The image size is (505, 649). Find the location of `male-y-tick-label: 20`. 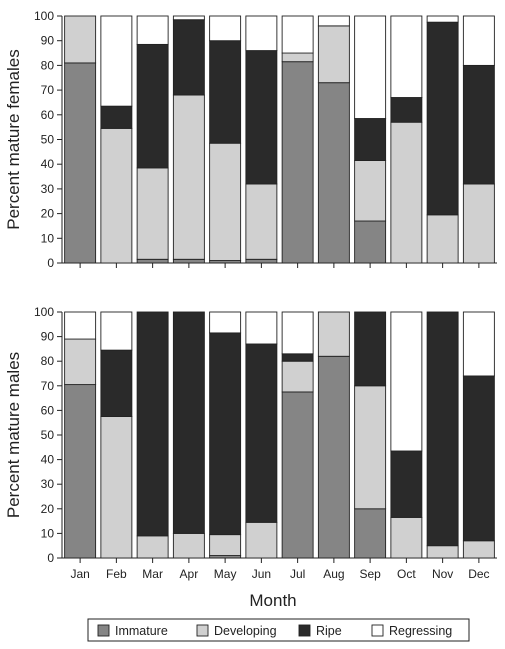

male-y-tick-label: 20 is located at coordinates (48, 509).